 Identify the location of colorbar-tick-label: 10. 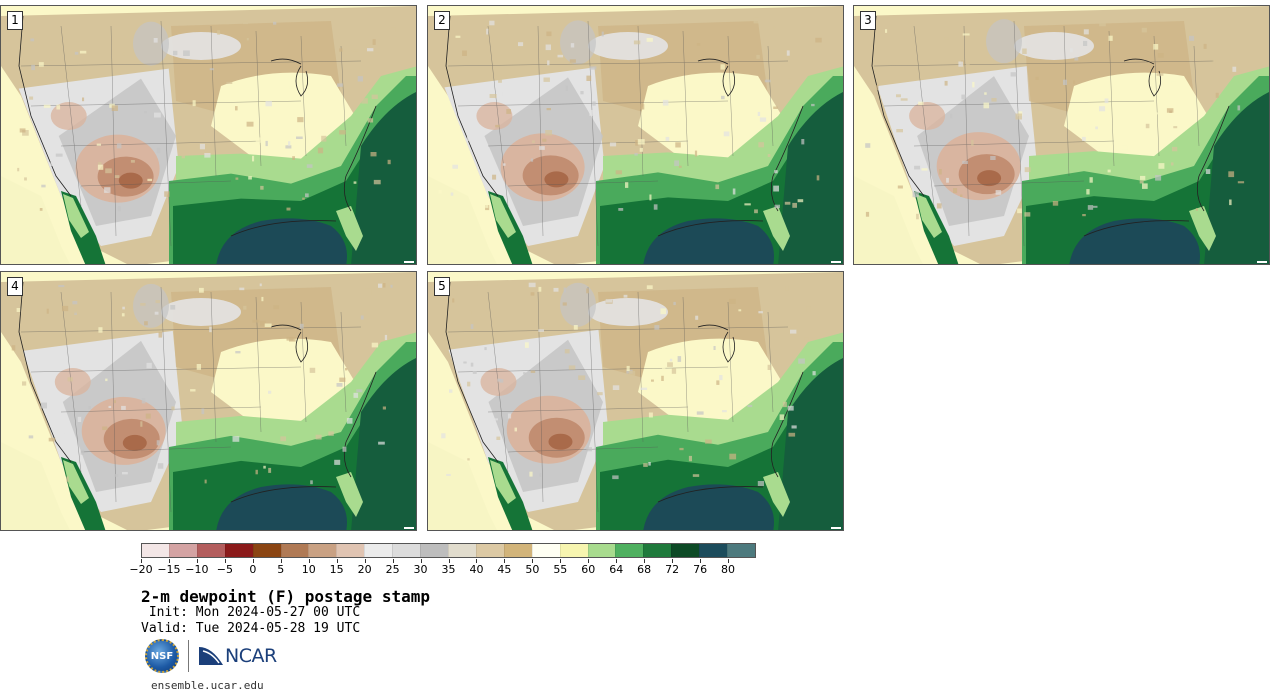
(308, 569).